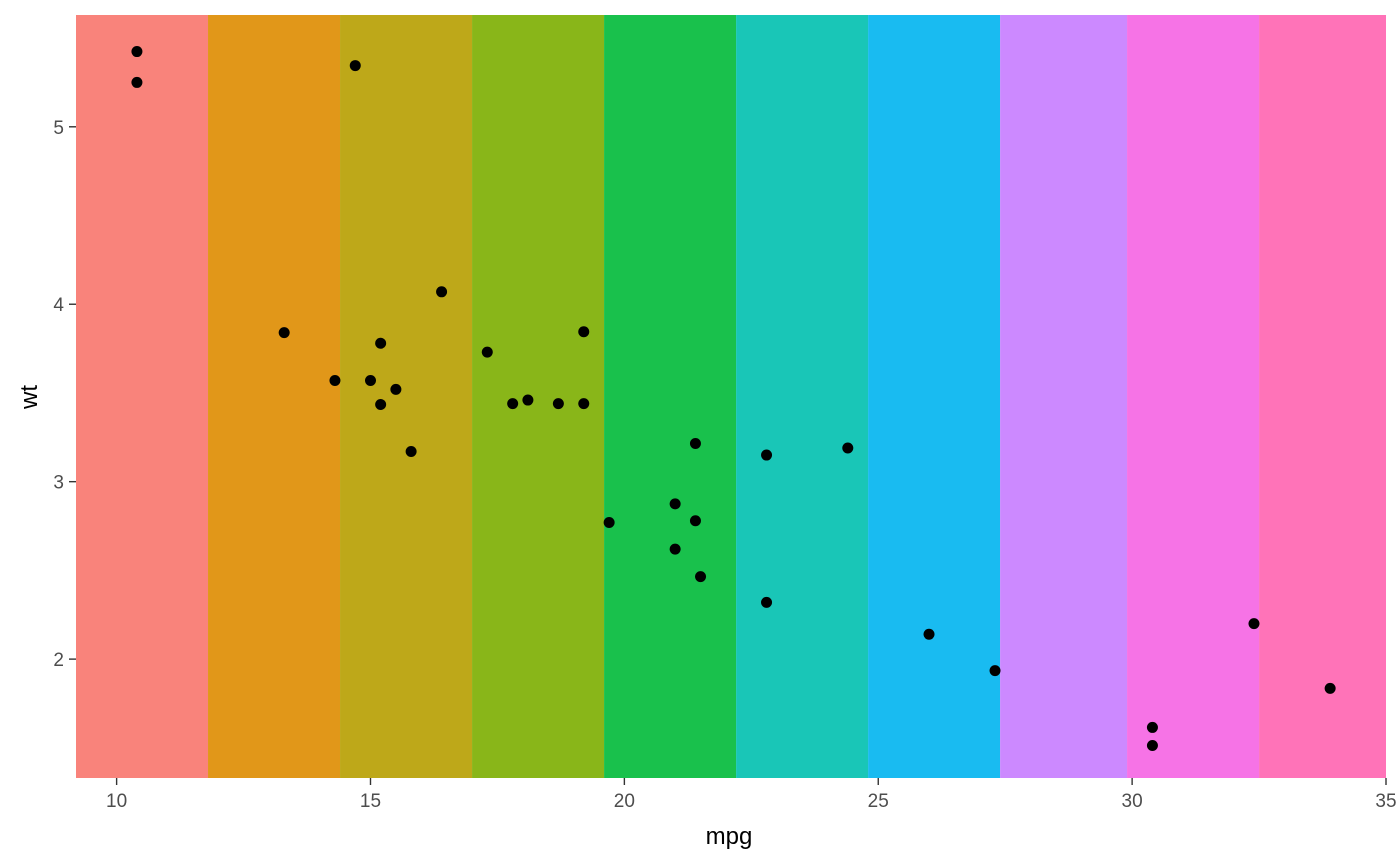 The image size is (1400, 866). Describe the element at coordinates (729, 836) in the screenshot. I see `x-axis-title: mpg` at that location.